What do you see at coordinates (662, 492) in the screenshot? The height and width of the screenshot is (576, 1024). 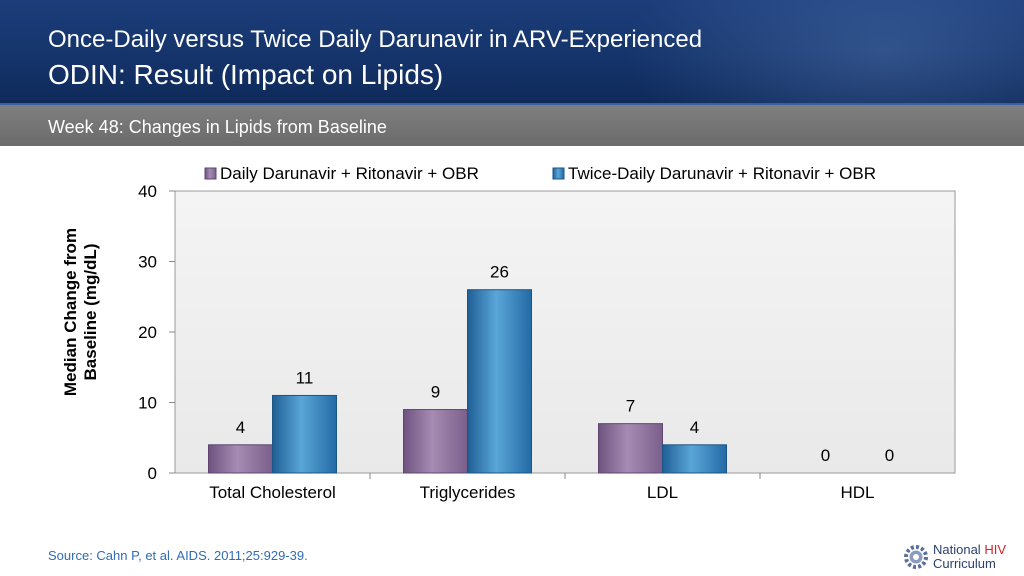 I see `x-category-label: LDL` at bounding box center [662, 492].